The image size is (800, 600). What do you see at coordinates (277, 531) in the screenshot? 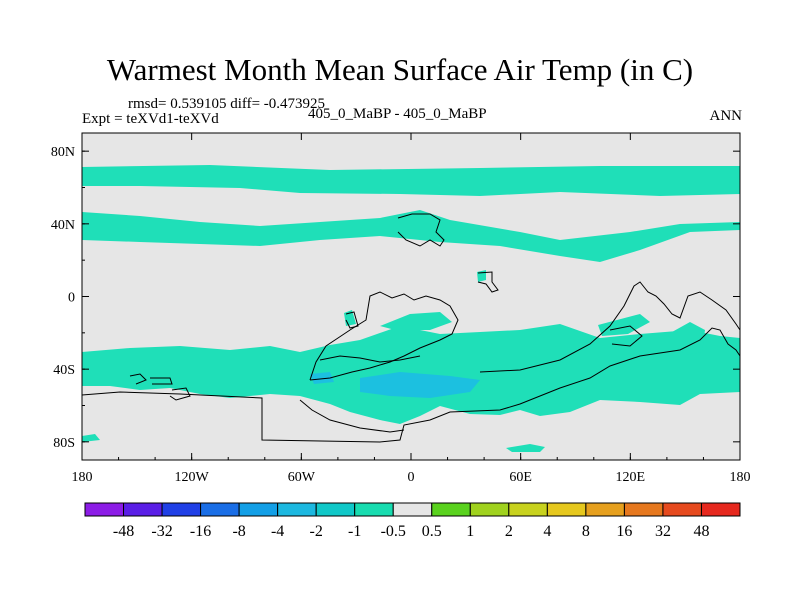
I see `colorbar-label: -4` at bounding box center [277, 531].